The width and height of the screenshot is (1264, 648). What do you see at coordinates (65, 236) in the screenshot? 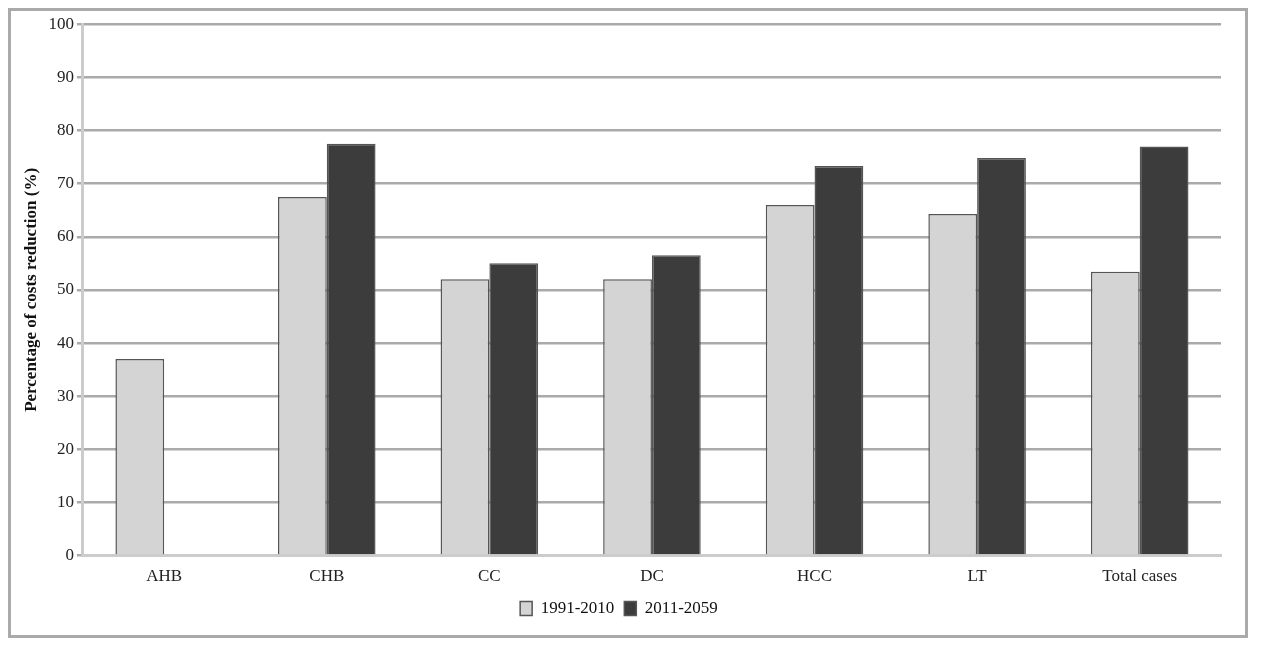
I see `y-tick-label: 60` at bounding box center [65, 236].